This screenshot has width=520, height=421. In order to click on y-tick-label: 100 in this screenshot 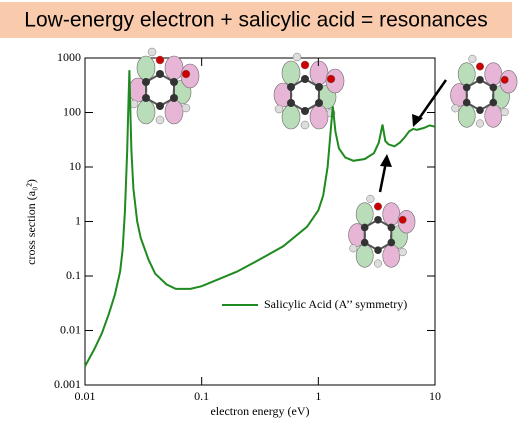, I will do `click(72, 111)`.